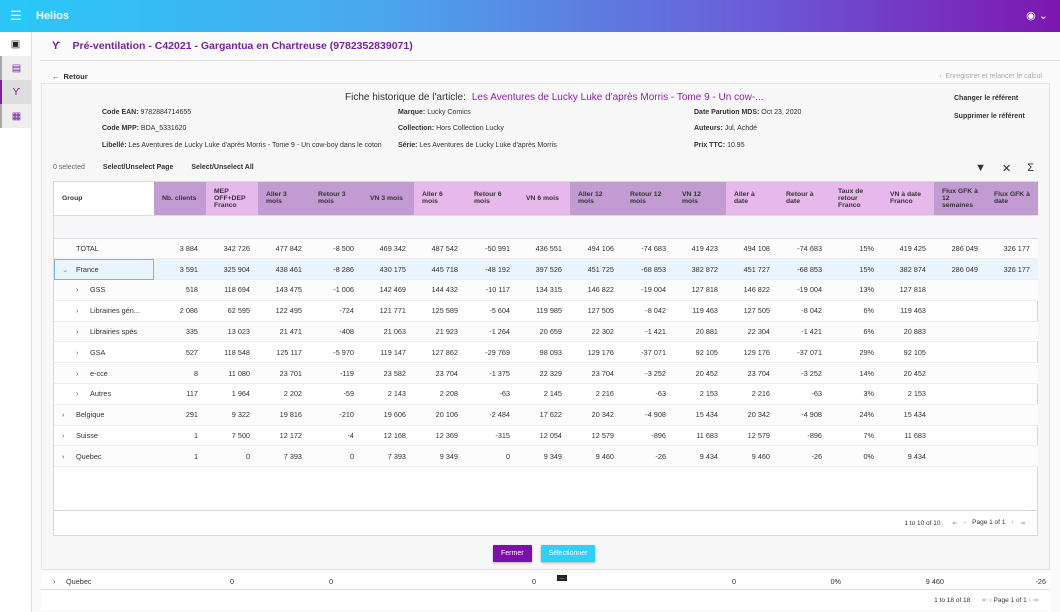 The image size is (1060, 612). Describe the element at coordinates (180, 198) in the screenshot. I see `column-header: Nb. clients` at that location.